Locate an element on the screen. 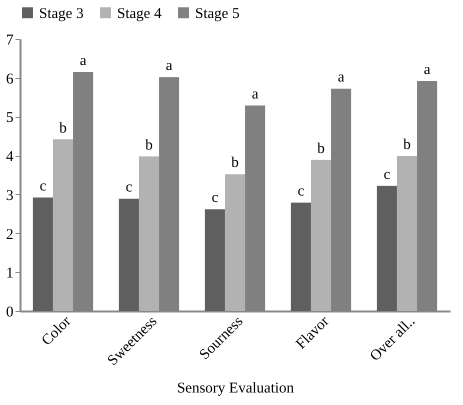 This screenshot has width=463, height=405. x-axis-title: Sensory Evaluation is located at coordinates (235, 388).